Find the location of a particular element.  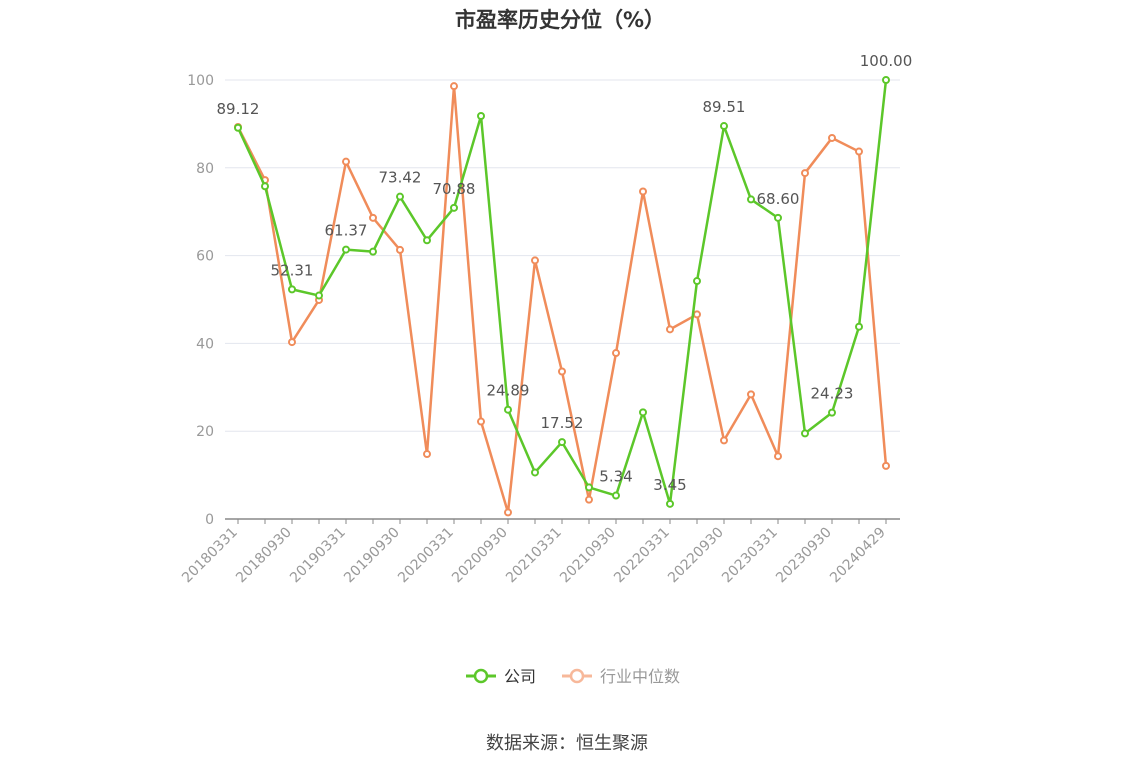

data-label: 70.88 is located at coordinates (454, 189).